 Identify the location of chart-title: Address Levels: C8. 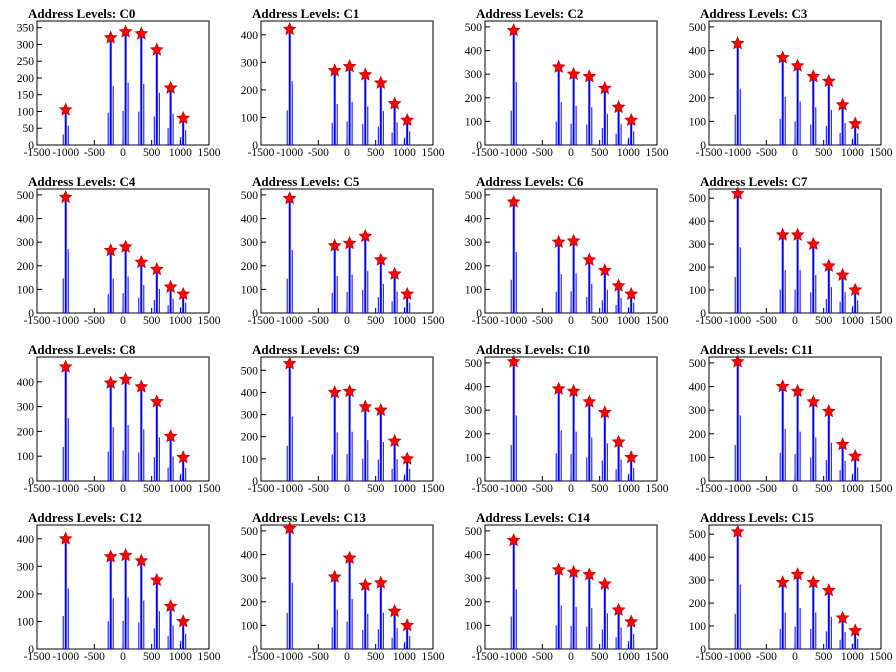
(82, 349).